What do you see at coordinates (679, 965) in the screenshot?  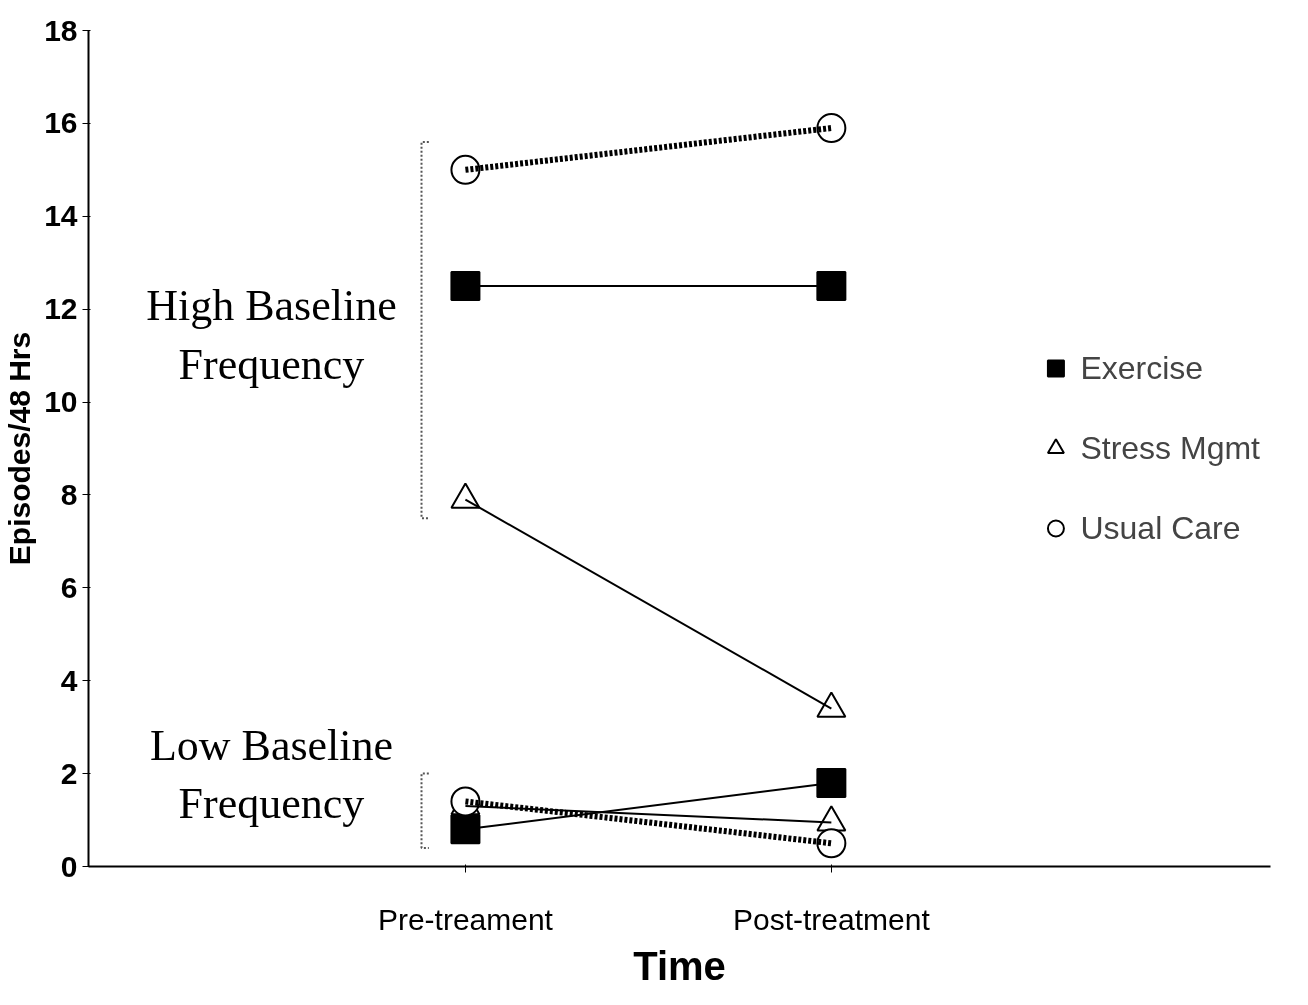 I see `x-axis-title: Time` at bounding box center [679, 965].